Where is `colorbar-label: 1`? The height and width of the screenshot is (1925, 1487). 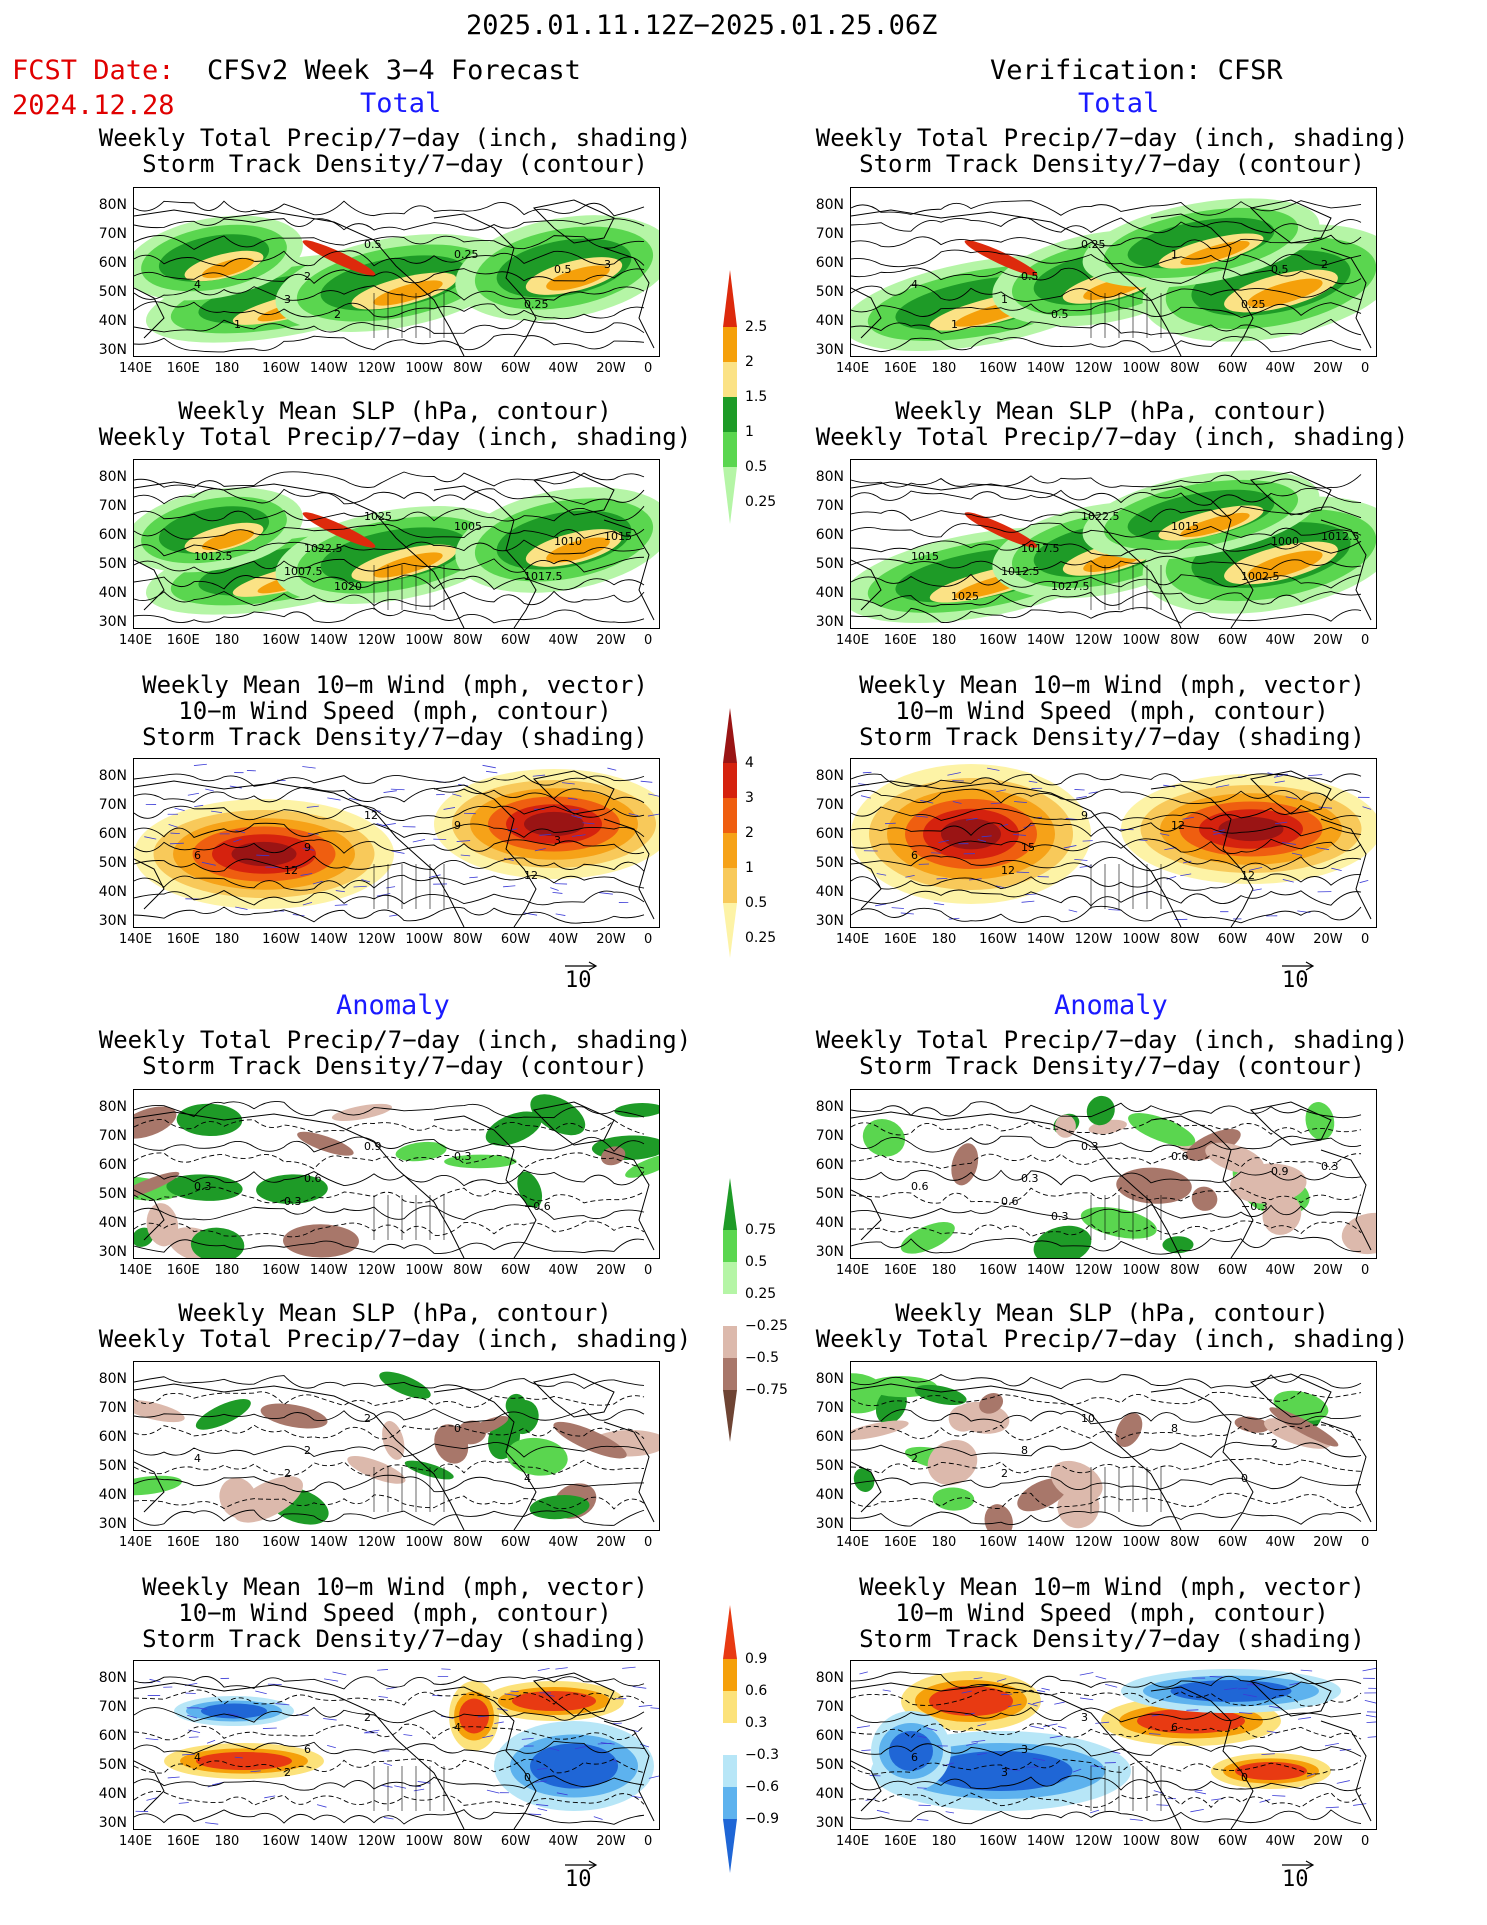 colorbar-label: 1 is located at coordinates (749, 432).